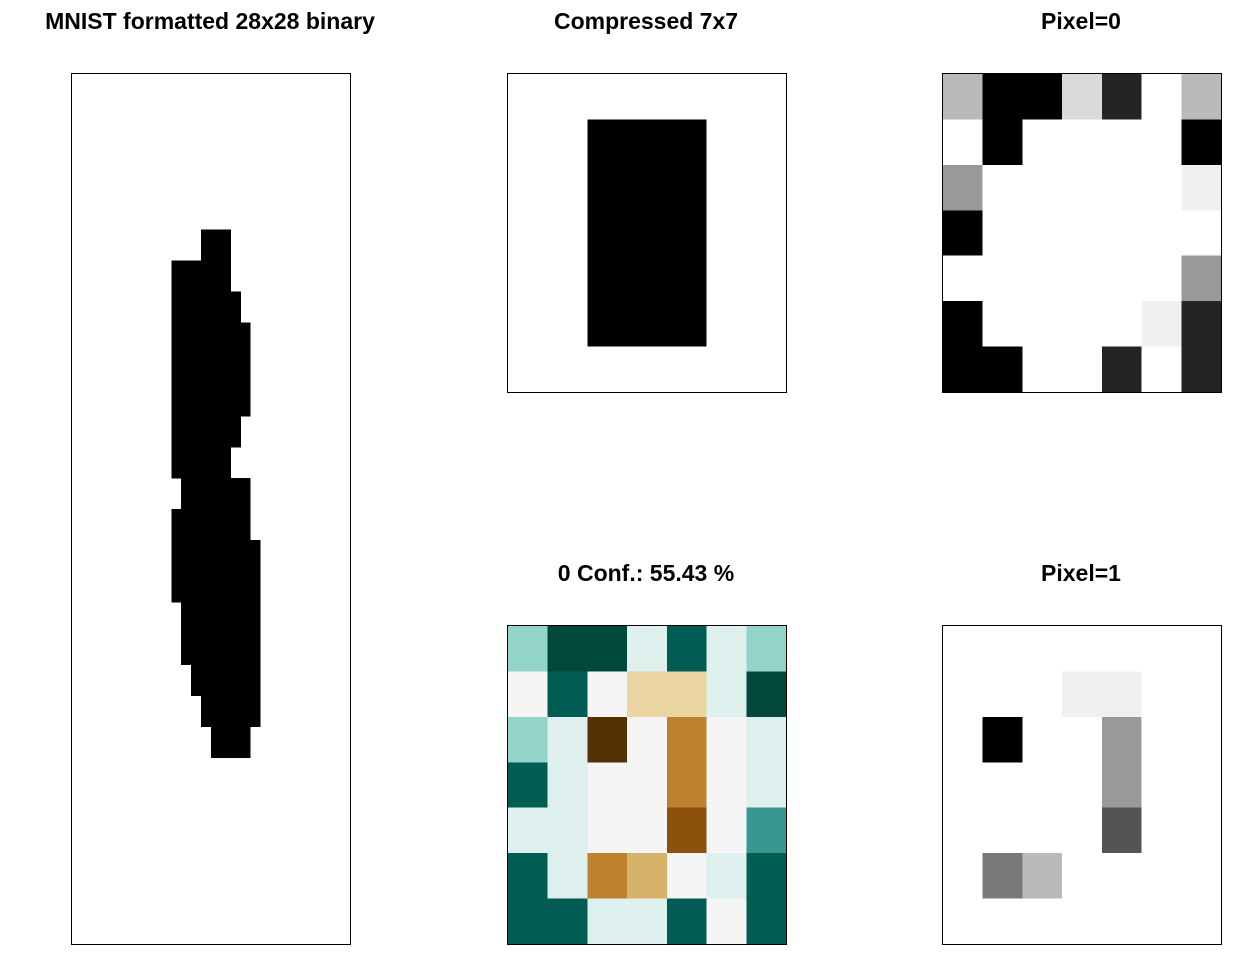 The image size is (1242, 962). I want to click on title-confidence: 0 Conf.: 55.43 %, so click(646, 573).